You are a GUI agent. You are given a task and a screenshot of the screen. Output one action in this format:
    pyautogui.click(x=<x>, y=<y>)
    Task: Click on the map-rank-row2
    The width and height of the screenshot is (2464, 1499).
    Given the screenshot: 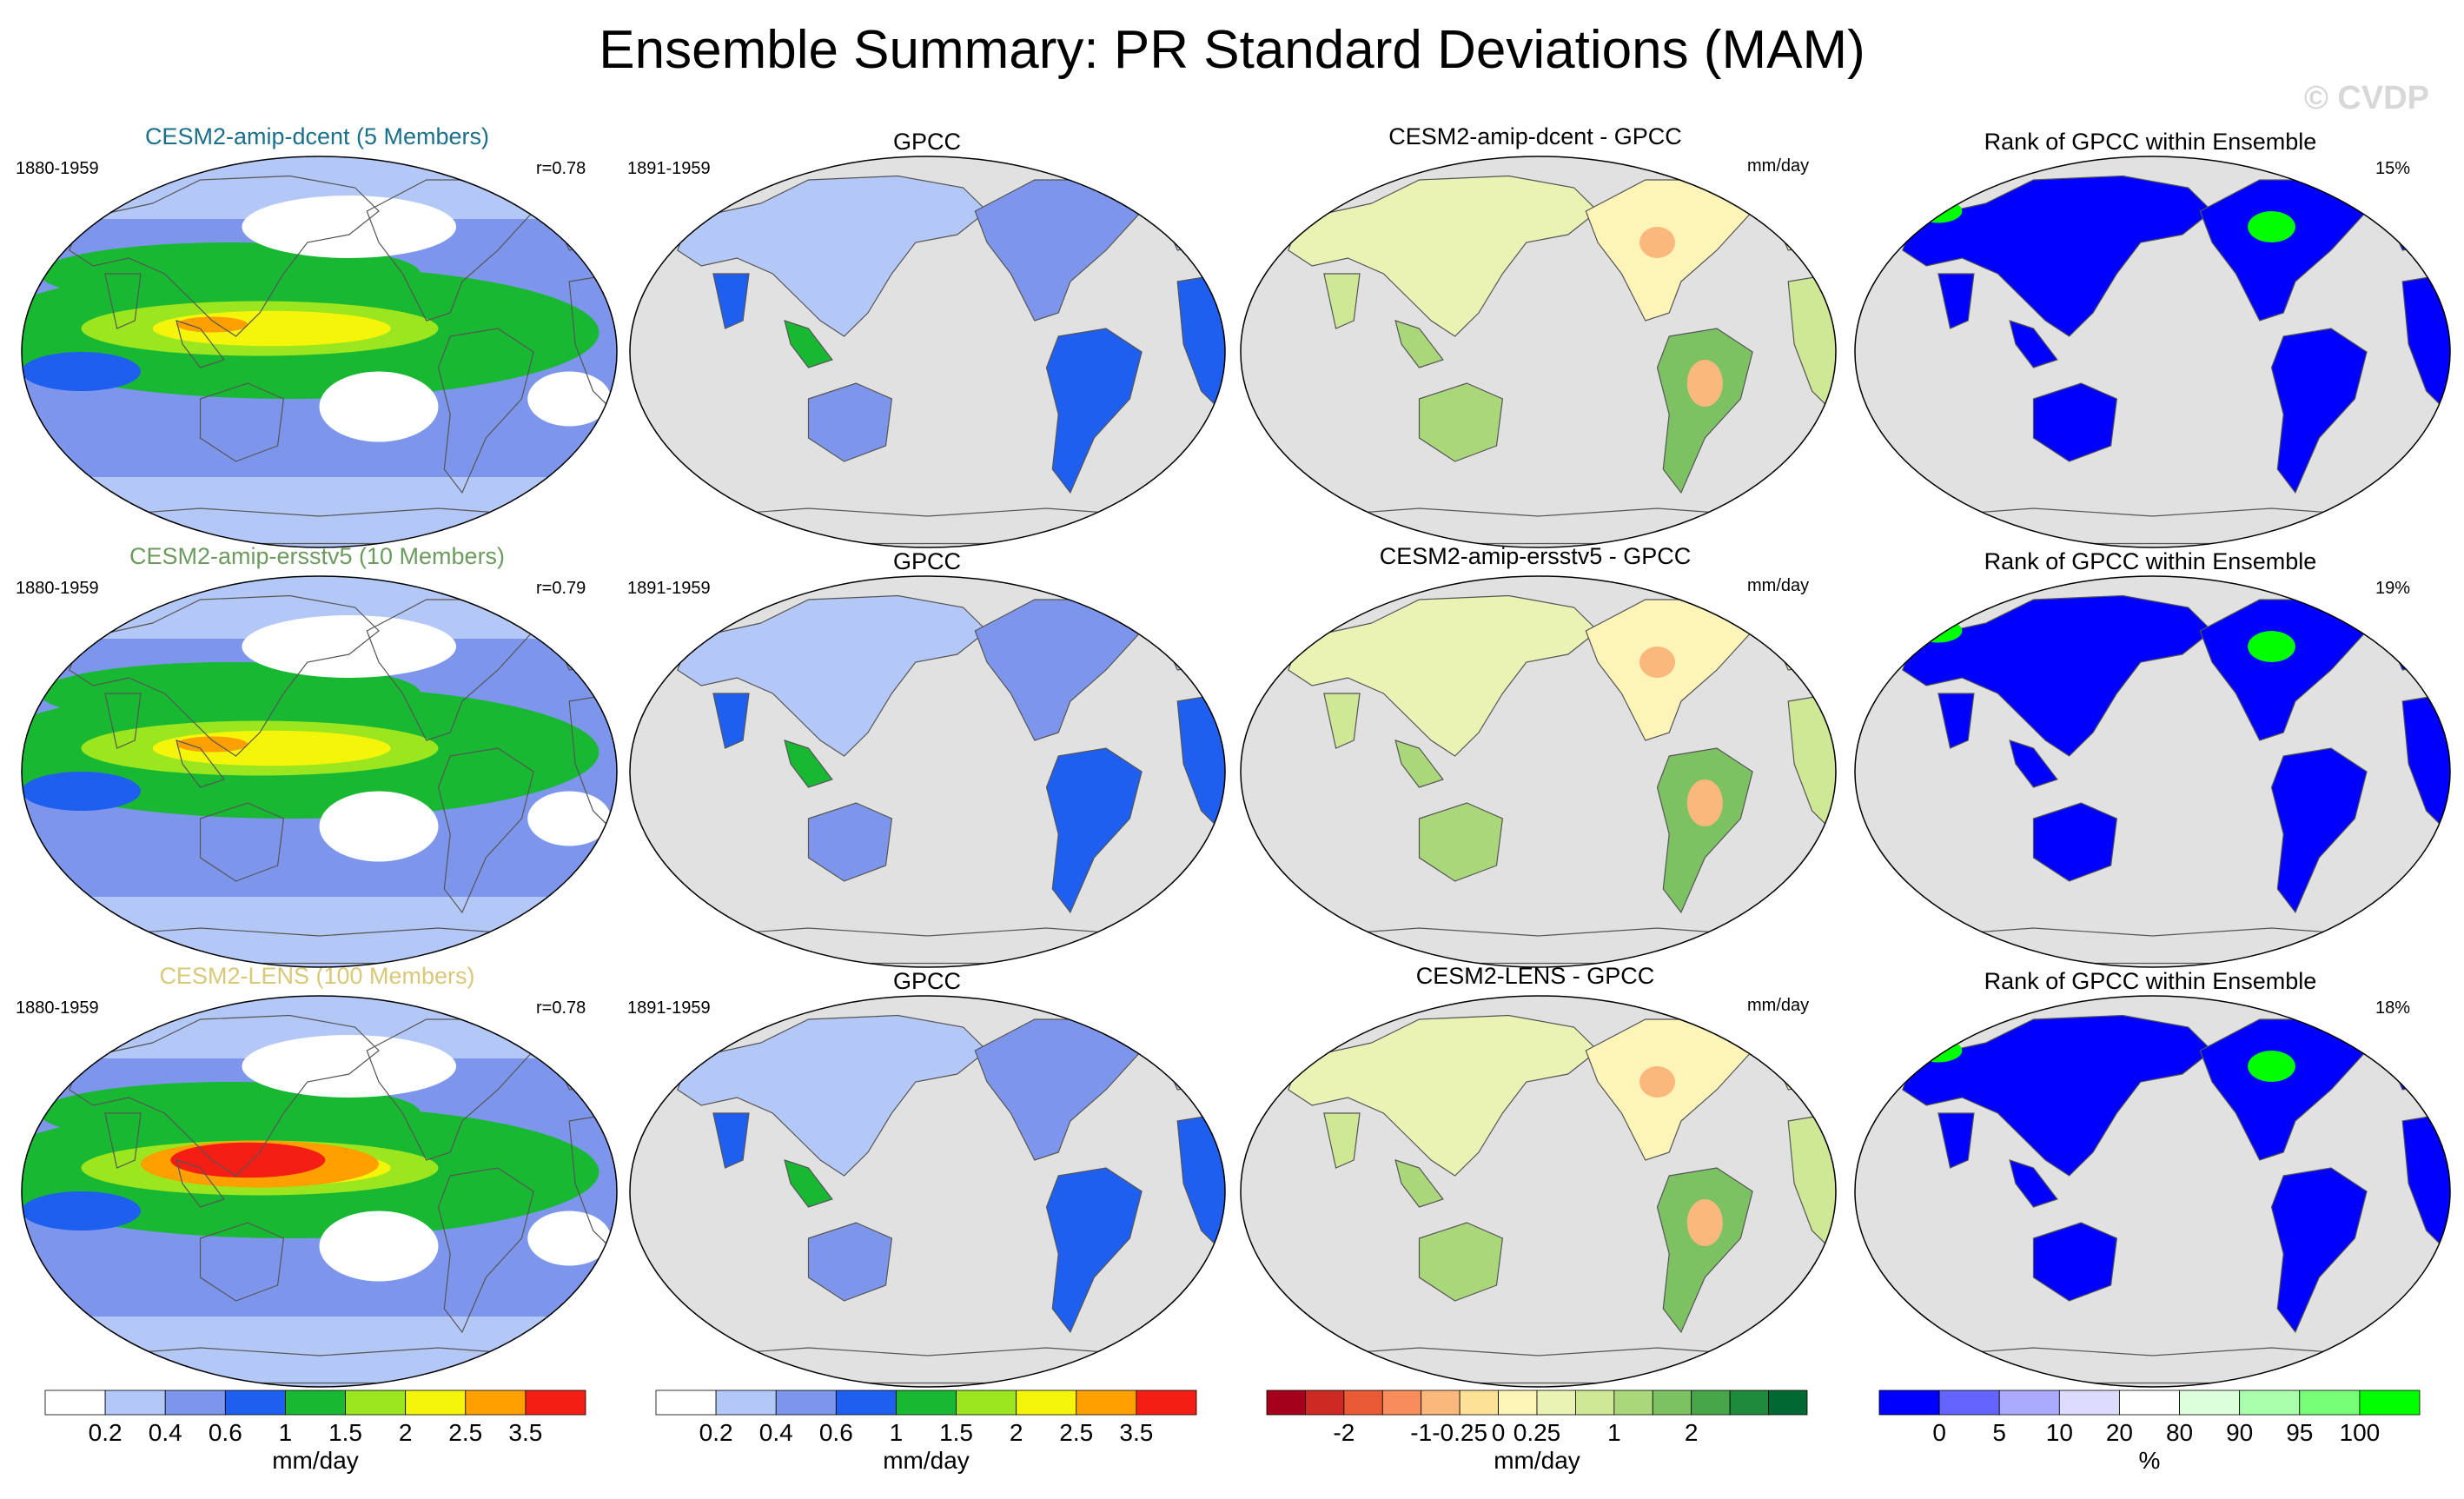 What is the action you would take?
    pyautogui.click(x=2152, y=771)
    